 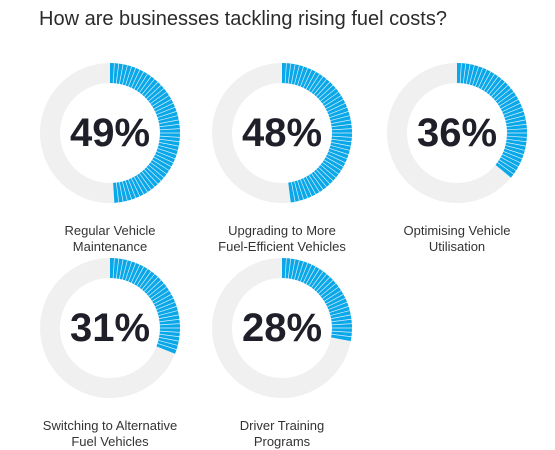 I want to click on donut-label-2: Optimising Vehicle Utilisation, so click(x=453, y=239).